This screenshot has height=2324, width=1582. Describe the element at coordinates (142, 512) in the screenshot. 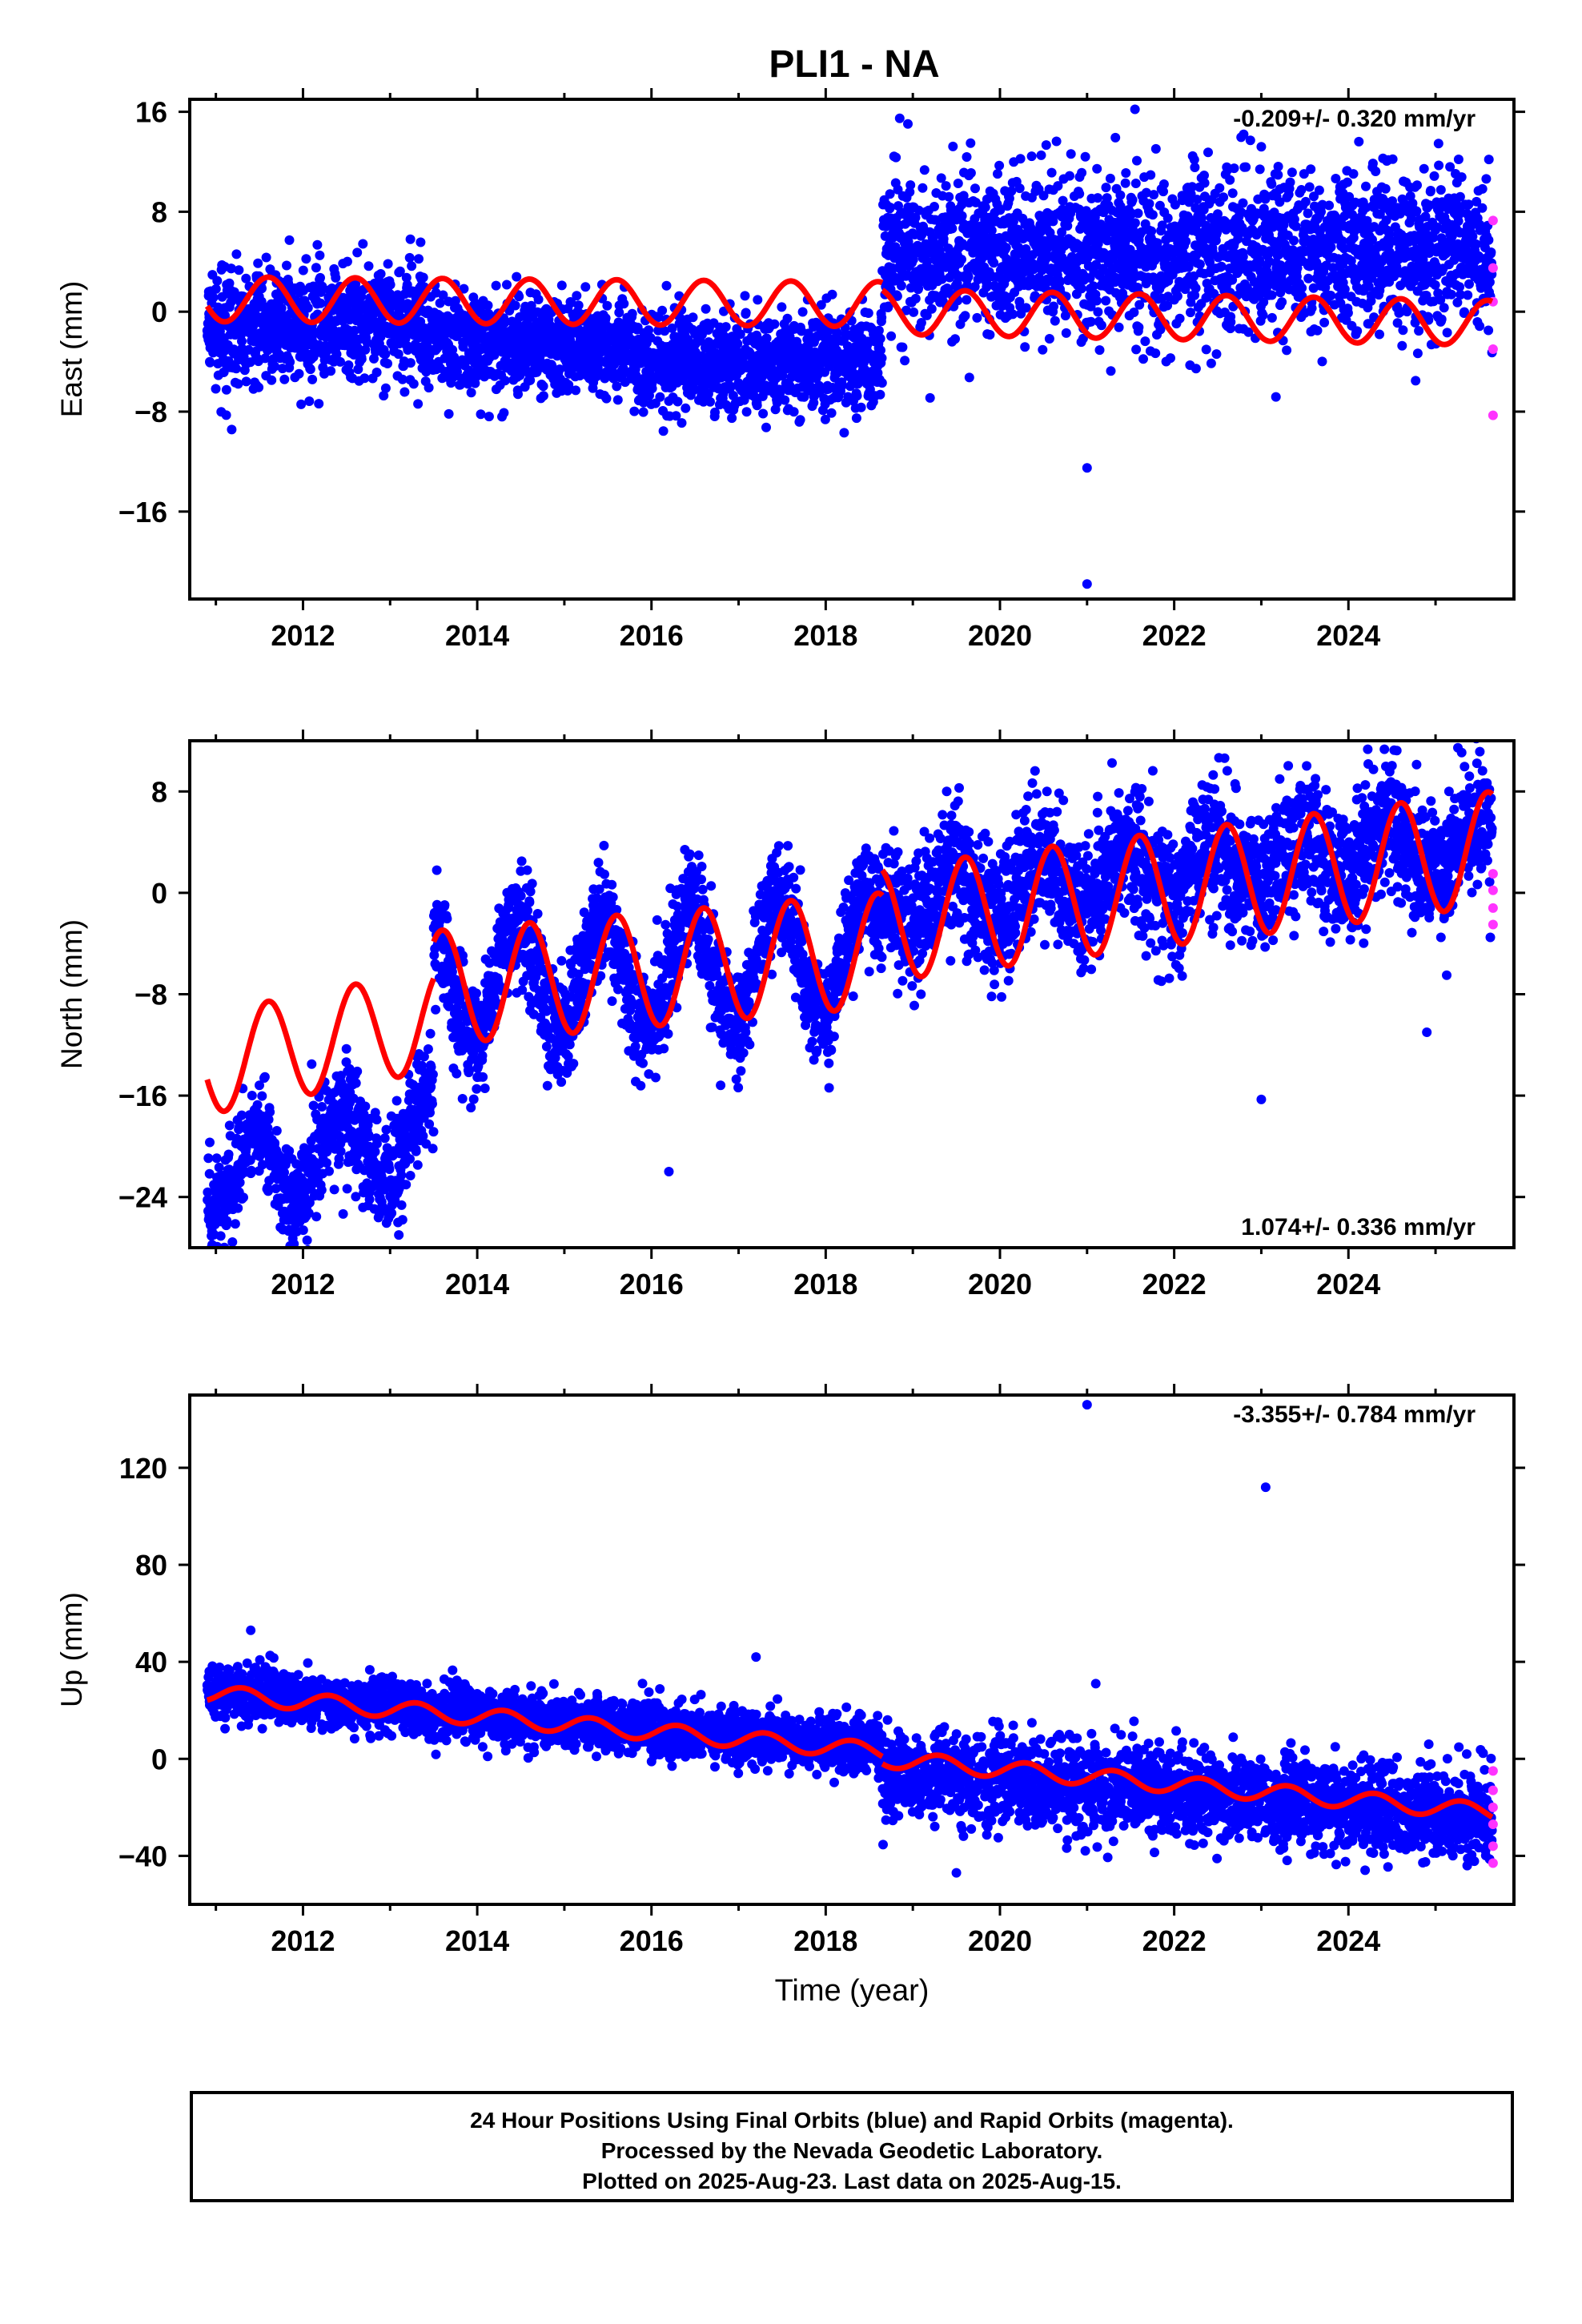

I see `y-tick-label: −16` at that location.